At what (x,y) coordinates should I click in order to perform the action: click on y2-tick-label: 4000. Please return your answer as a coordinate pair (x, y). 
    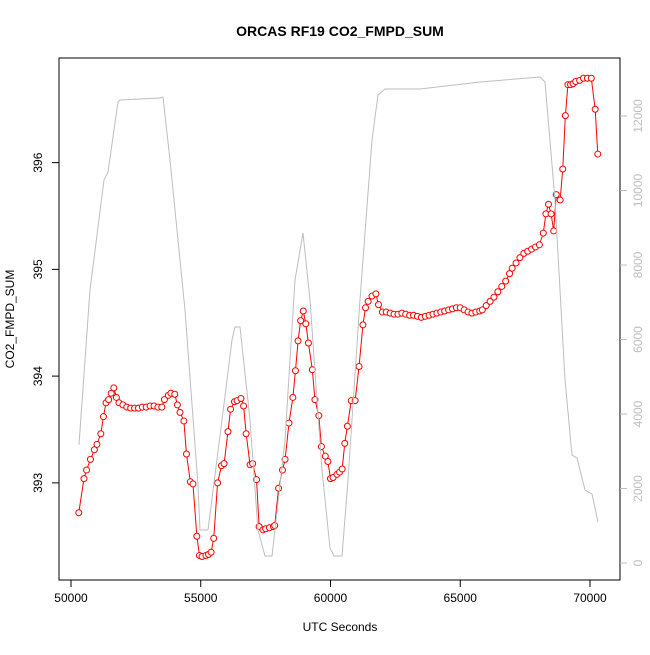
    Looking at the image, I should click on (638, 413).